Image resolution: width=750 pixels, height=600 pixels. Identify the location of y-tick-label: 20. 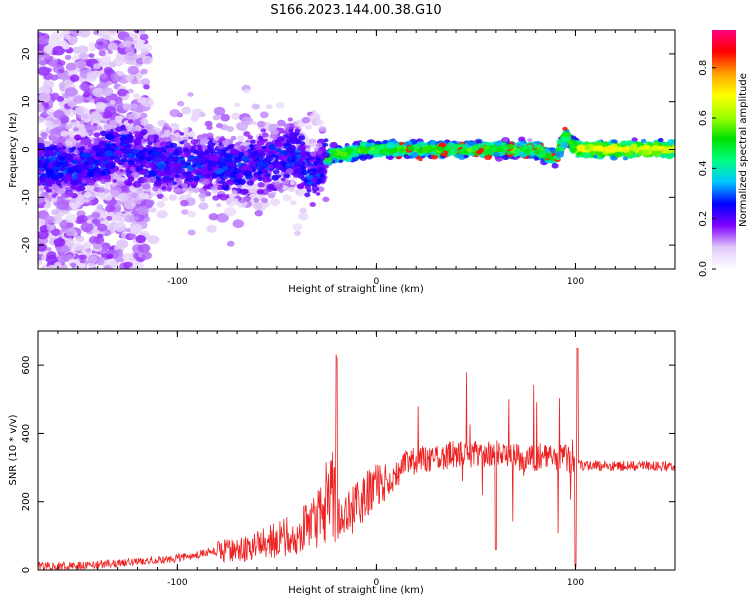
(26, 54).